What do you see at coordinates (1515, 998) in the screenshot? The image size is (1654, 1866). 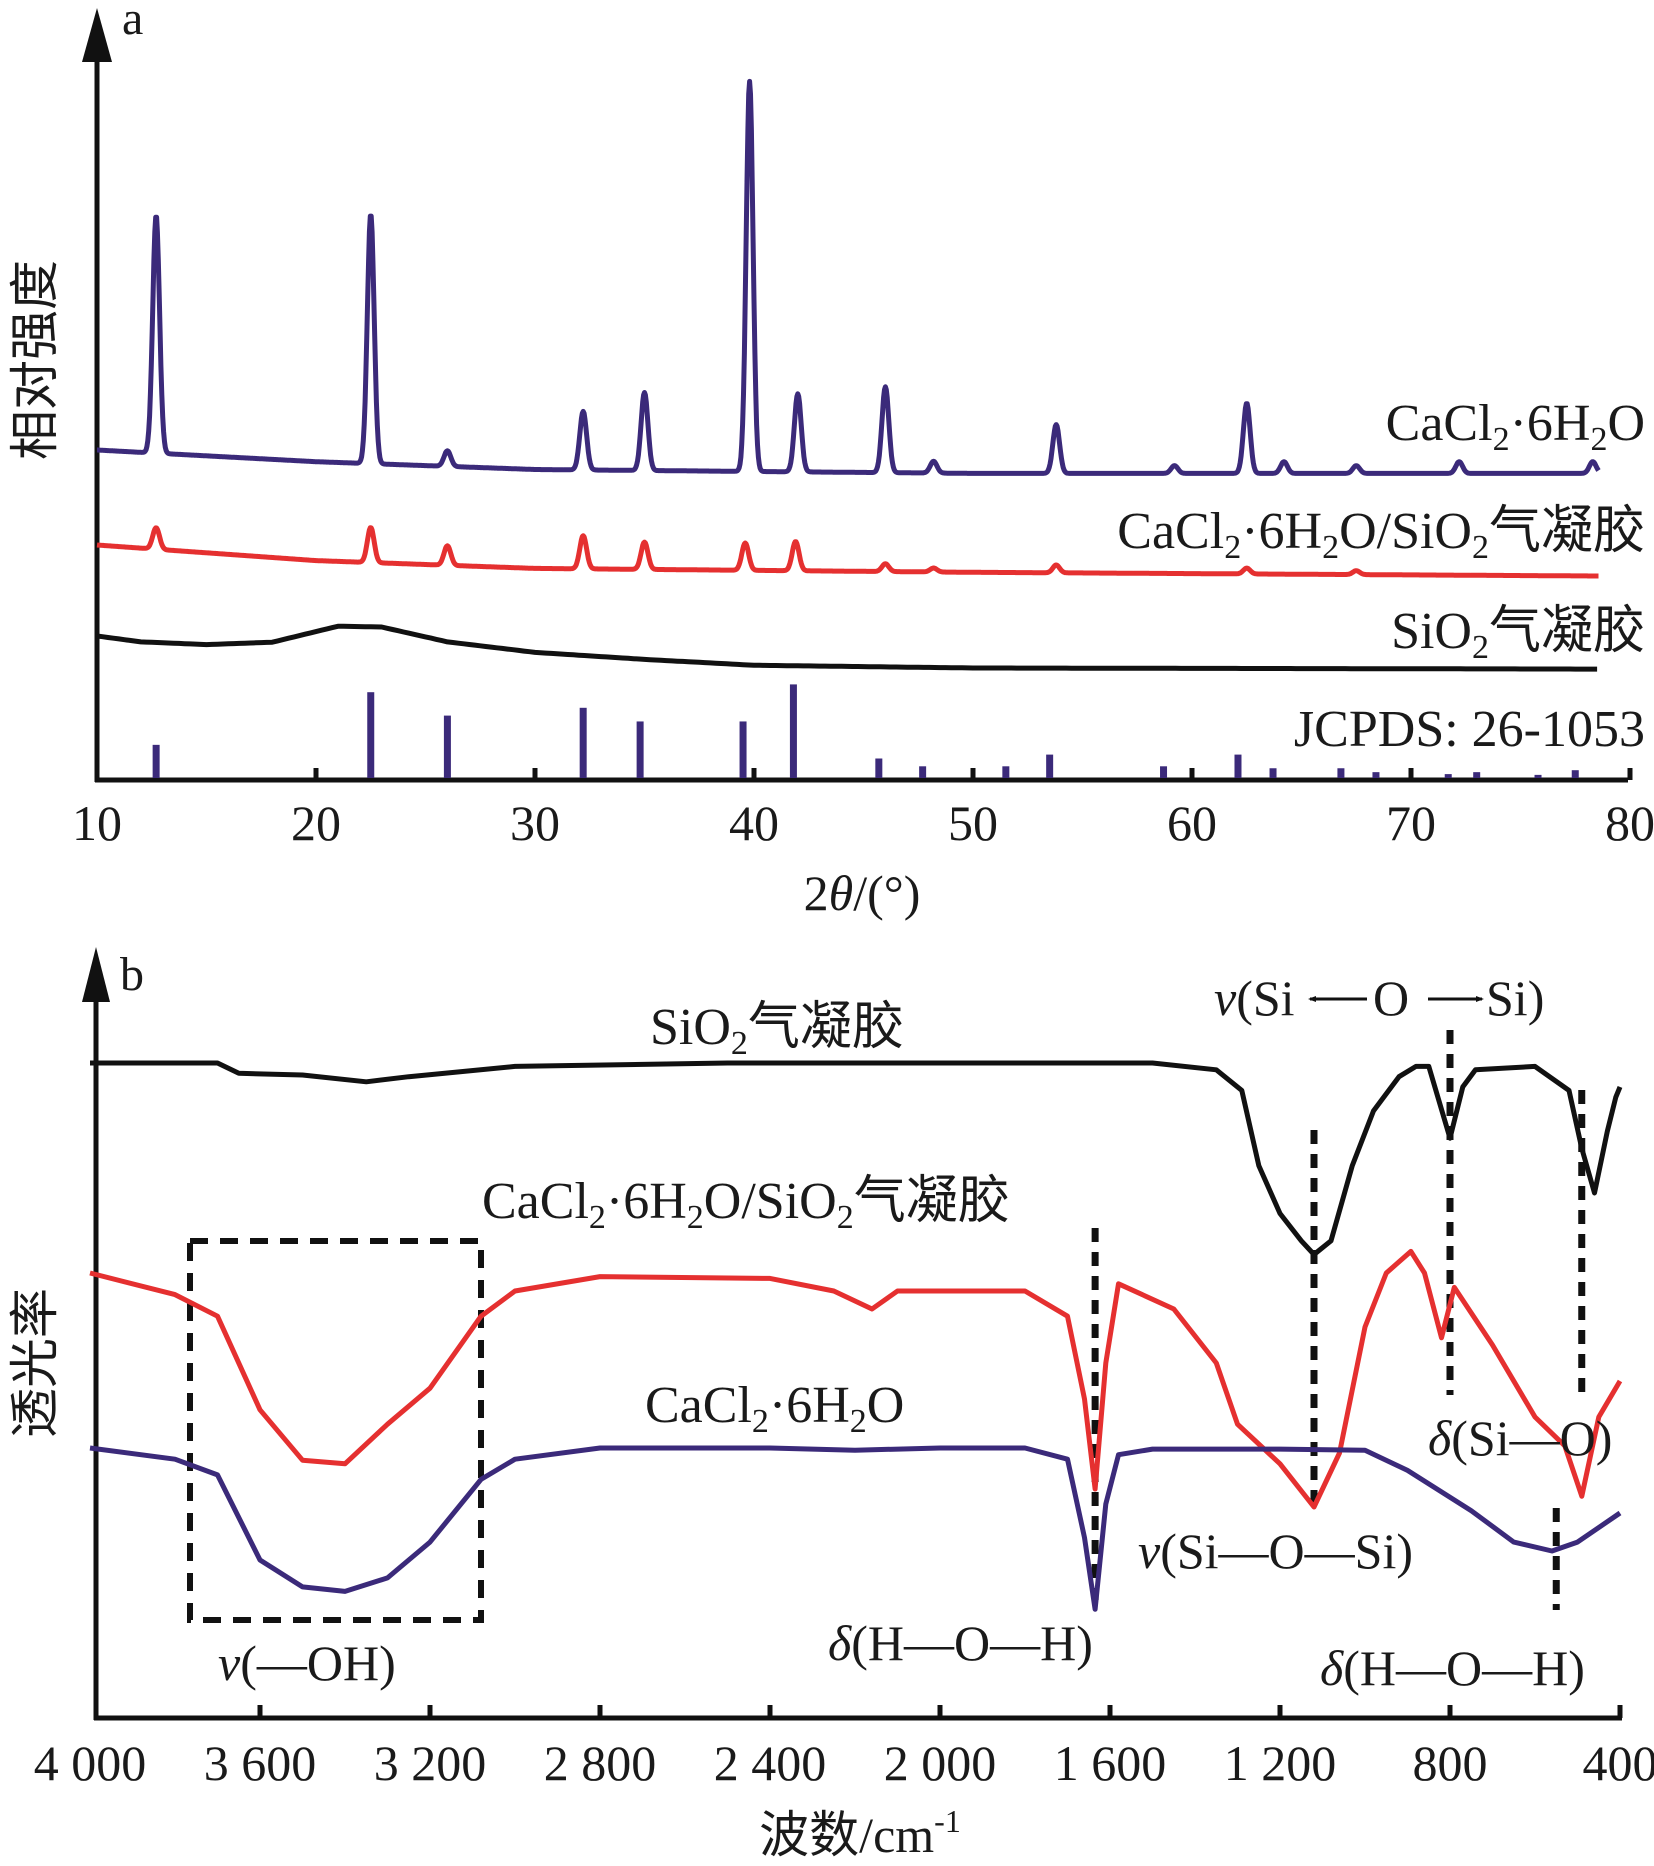 I see `svg-text: Si)` at bounding box center [1515, 998].